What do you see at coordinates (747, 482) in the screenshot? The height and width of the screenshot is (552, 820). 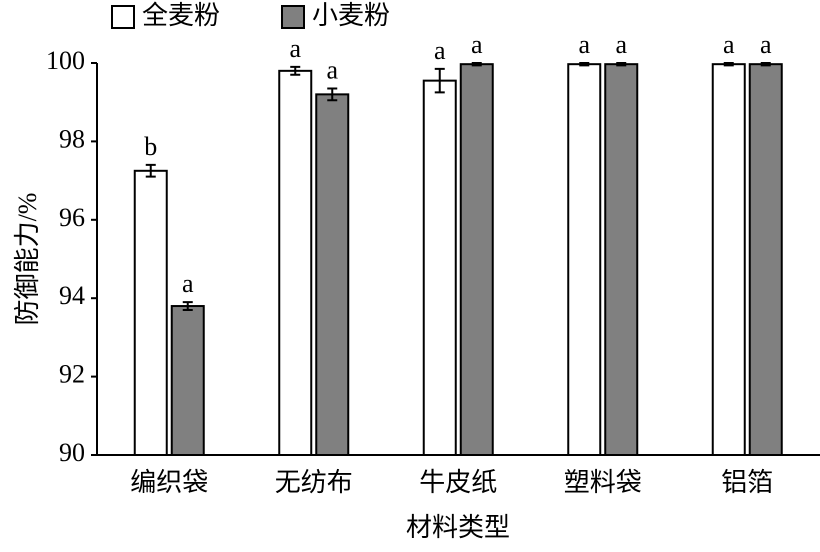 I see `x-tick-label: 铝箔` at bounding box center [747, 482].